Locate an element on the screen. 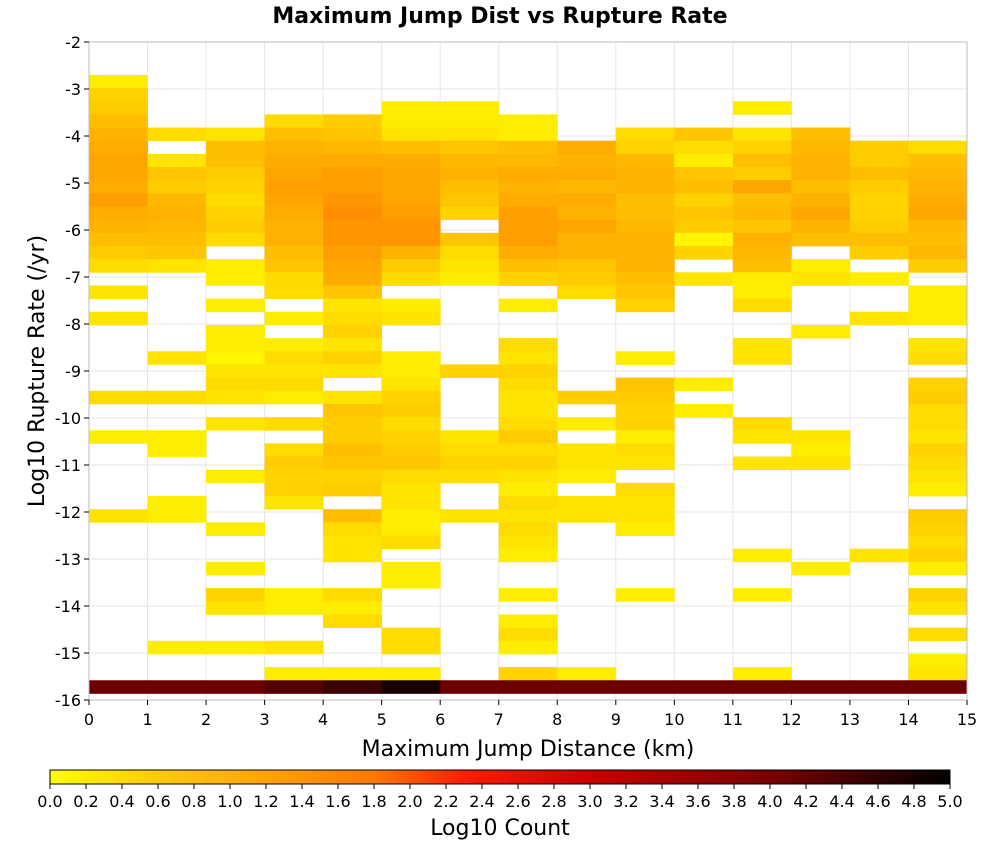 This screenshot has height=850, width=1000. x-tick-label: 6 is located at coordinates (440, 719).